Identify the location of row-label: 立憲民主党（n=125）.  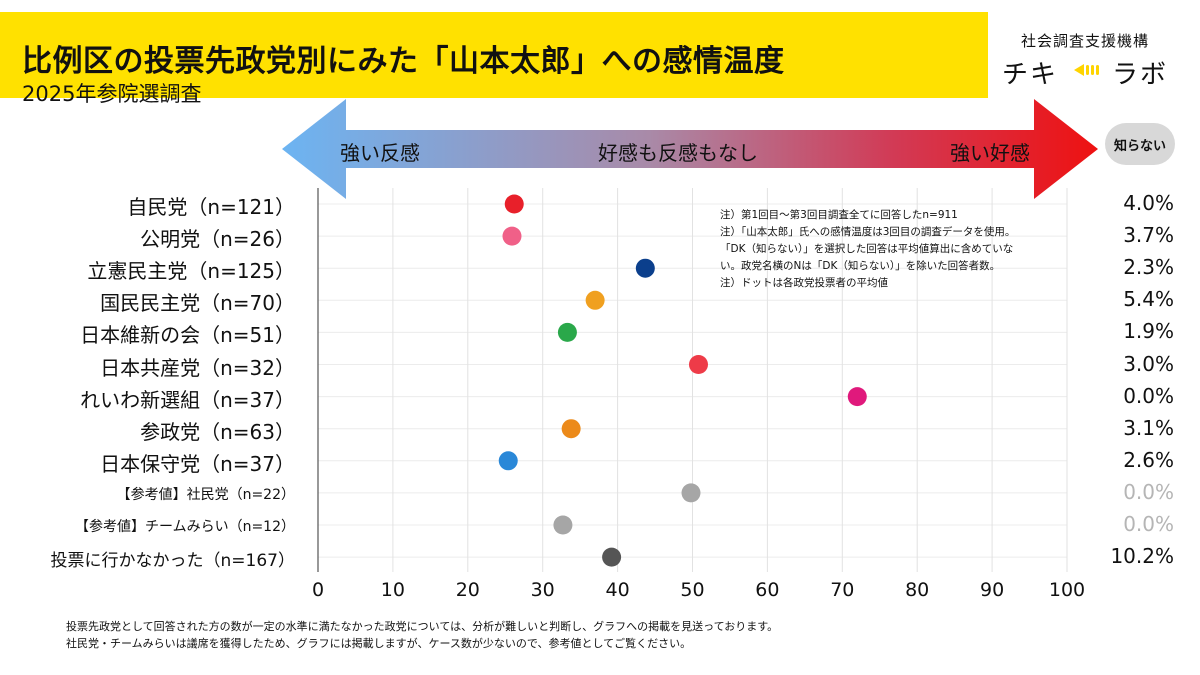
(191, 271).